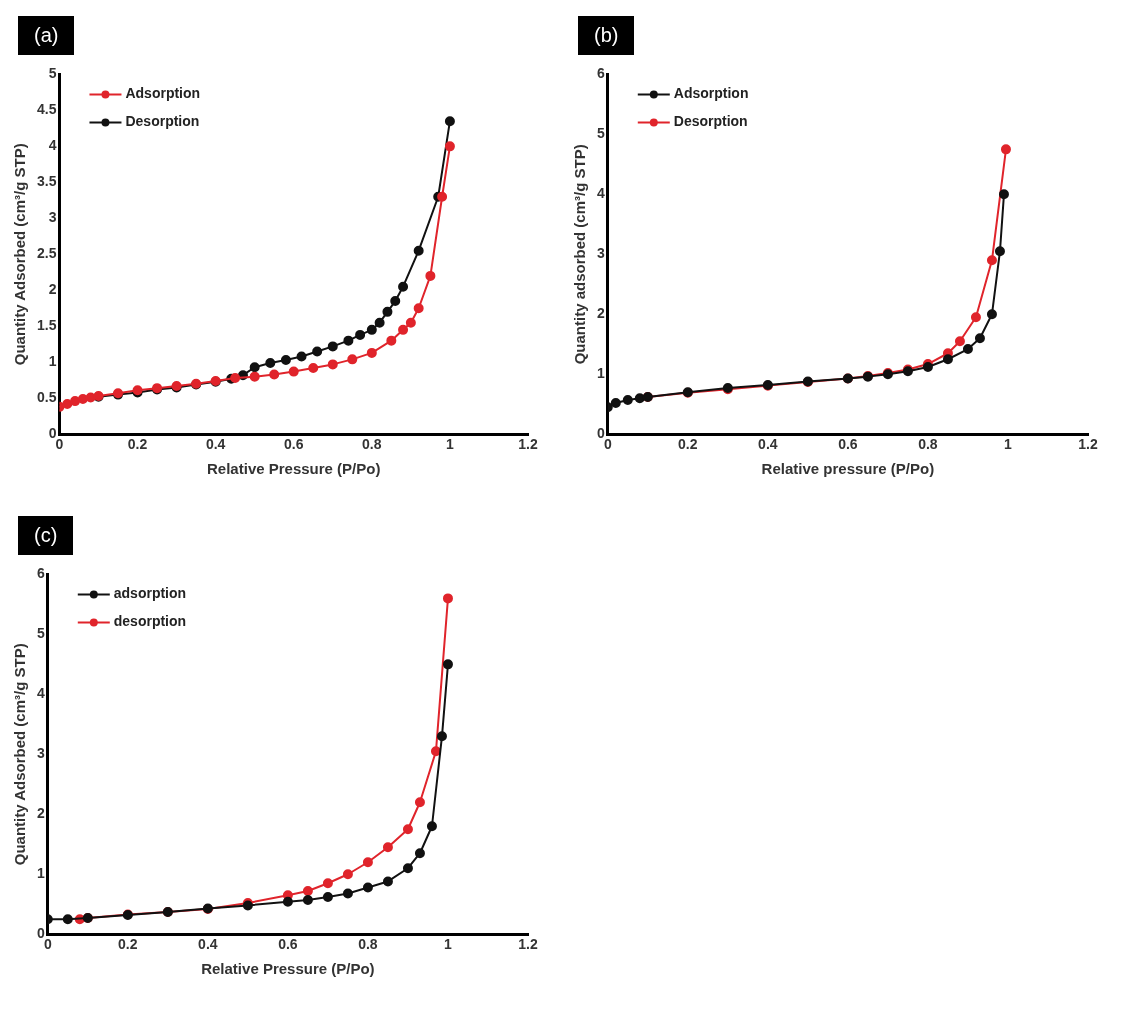 The image size is (1134, 1028). Describe the element at coordinates (46, 35) in the screenshot. I see `chart-title: (a)` at that location.